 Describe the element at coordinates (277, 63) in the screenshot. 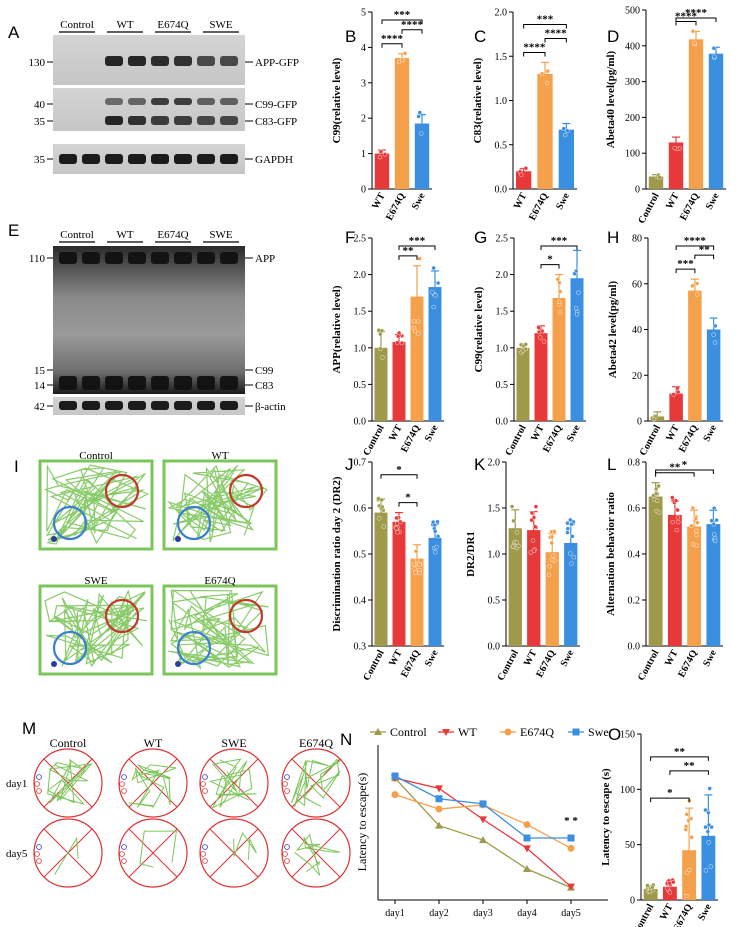

I see `blot-band-name: APP-GFP` at that location.